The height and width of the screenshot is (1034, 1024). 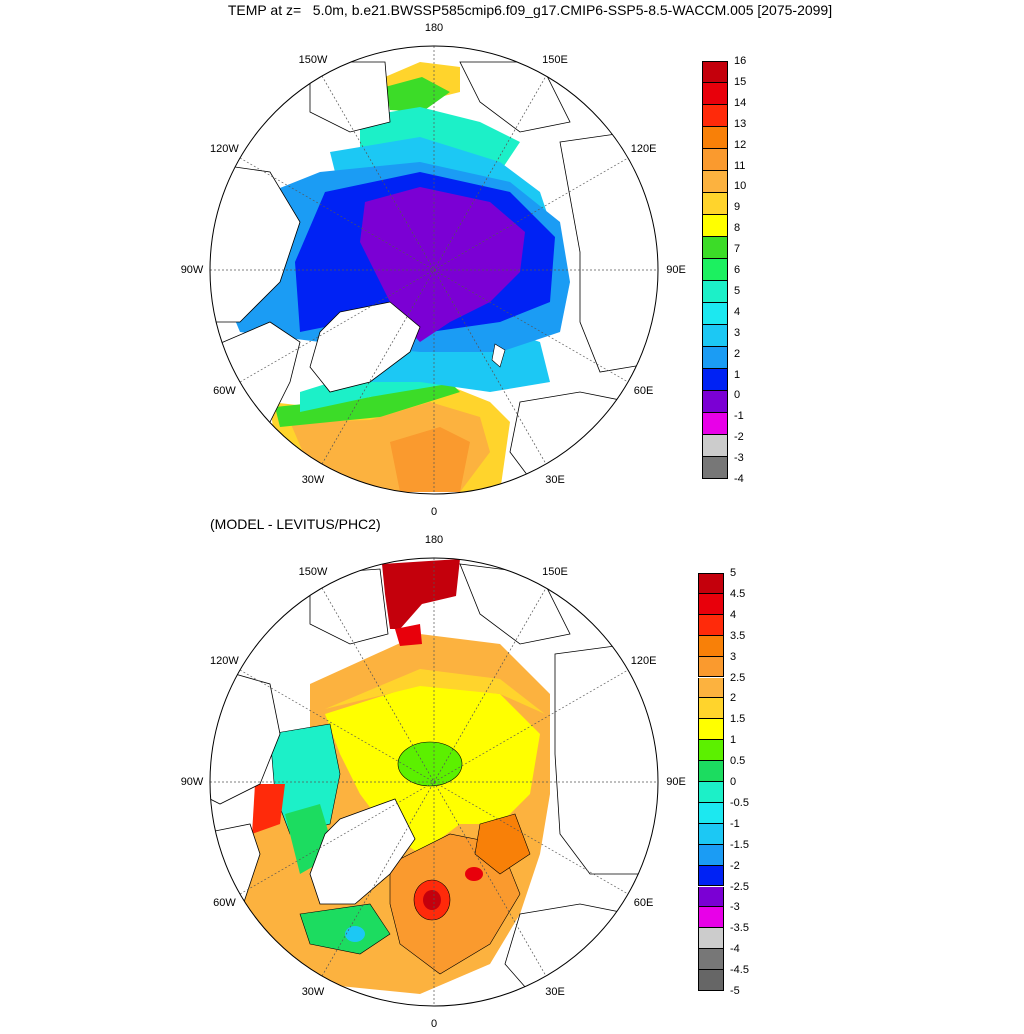 What do you see at coordinates (740, 102) in the screenshot?
I see `top-colorbar-tick: 14` at bounding box center [740, 102].